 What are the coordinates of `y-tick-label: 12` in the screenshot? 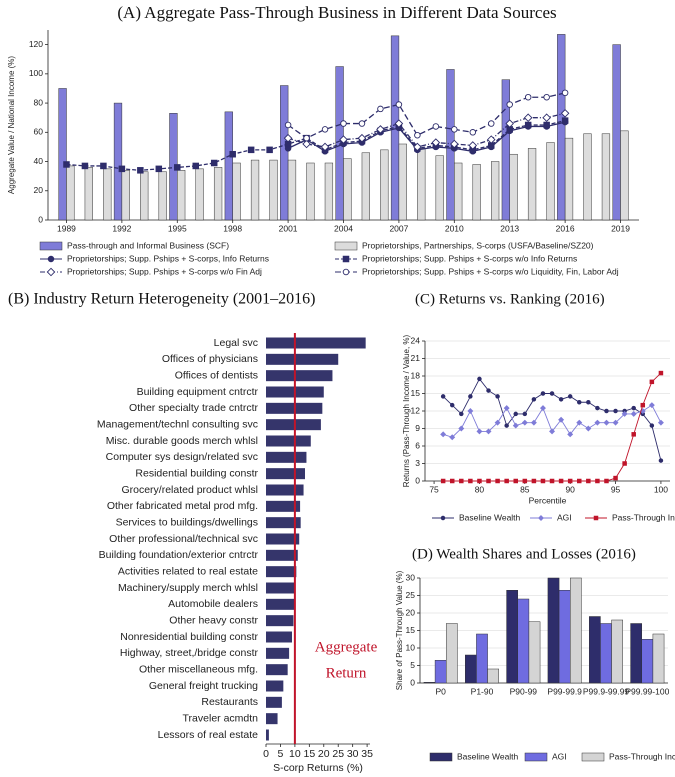 It's located at (416, 410).